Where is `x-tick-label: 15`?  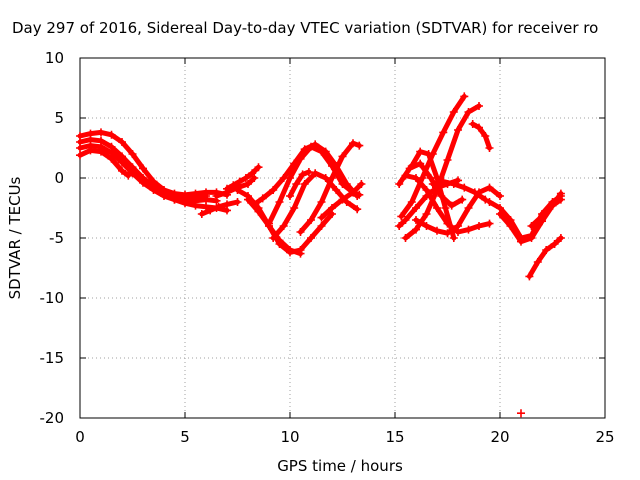 x-tick-label: 15 is located at coordinates (394, 437).